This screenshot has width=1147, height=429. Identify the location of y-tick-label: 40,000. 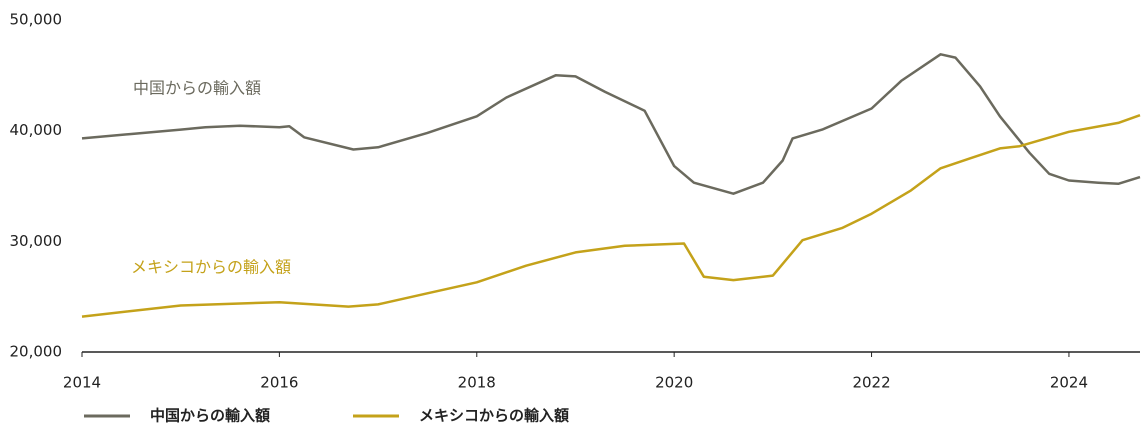
(36, 130).